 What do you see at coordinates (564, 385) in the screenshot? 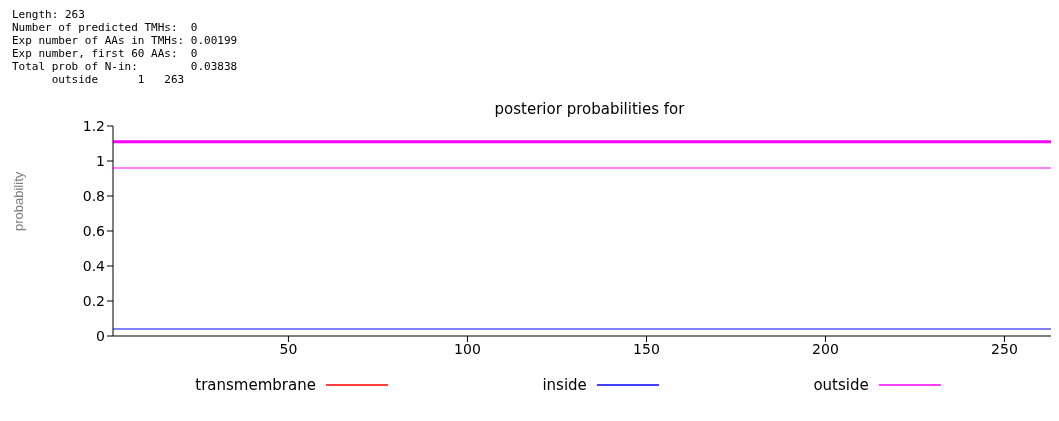
I see `legend-label: inside` at bounding box center [564, 385].